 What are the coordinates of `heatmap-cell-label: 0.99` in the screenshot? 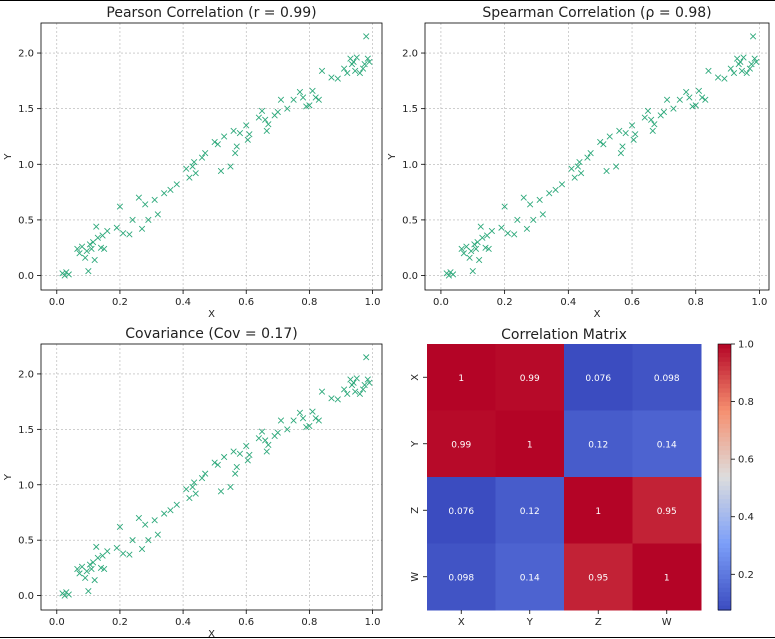 It's located at (461, 445).